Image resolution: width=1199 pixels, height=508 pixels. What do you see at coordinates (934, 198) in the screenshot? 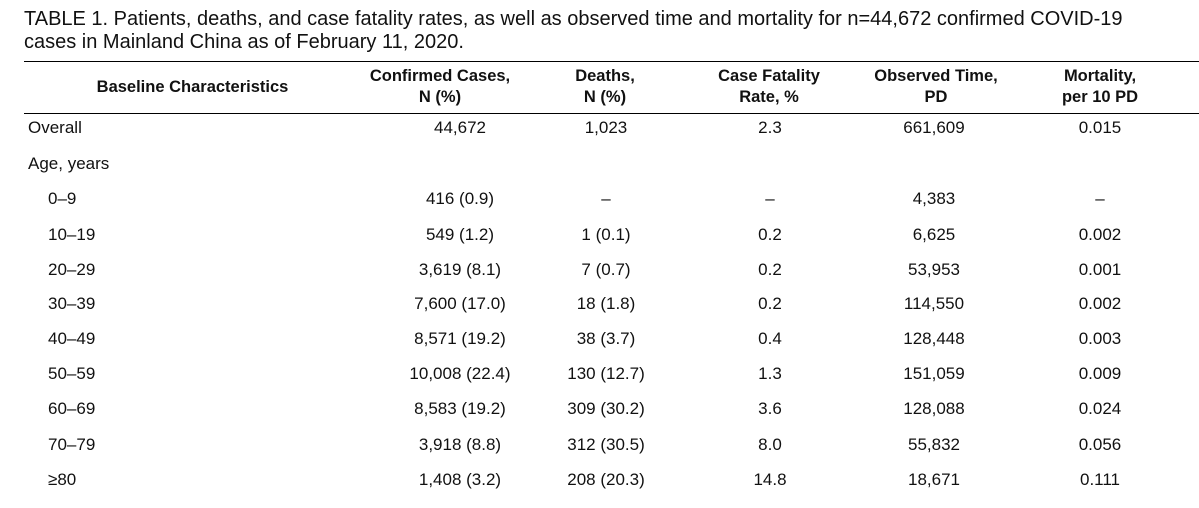
I see `observed-time-cell: 4,383` at bounding box center [934, 198].